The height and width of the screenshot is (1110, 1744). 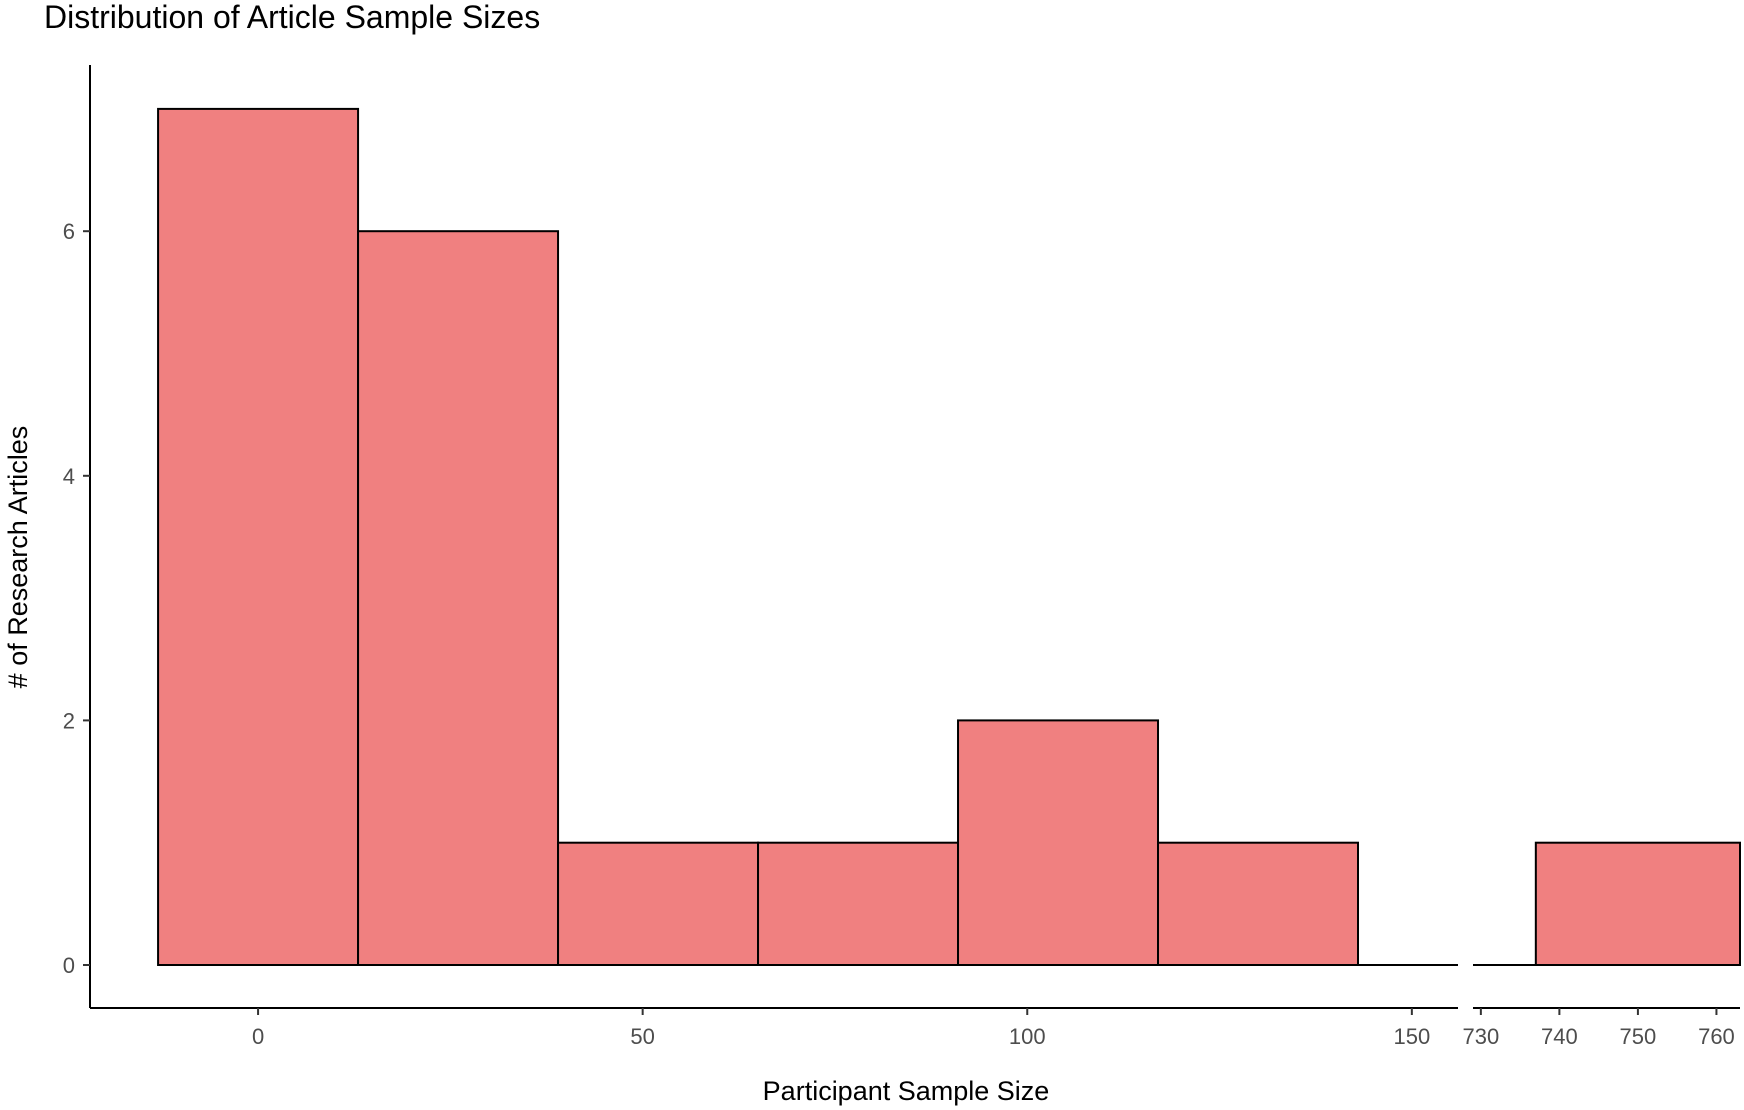 I want to click on y-tick-label: 4, so click(x=69, y=476).